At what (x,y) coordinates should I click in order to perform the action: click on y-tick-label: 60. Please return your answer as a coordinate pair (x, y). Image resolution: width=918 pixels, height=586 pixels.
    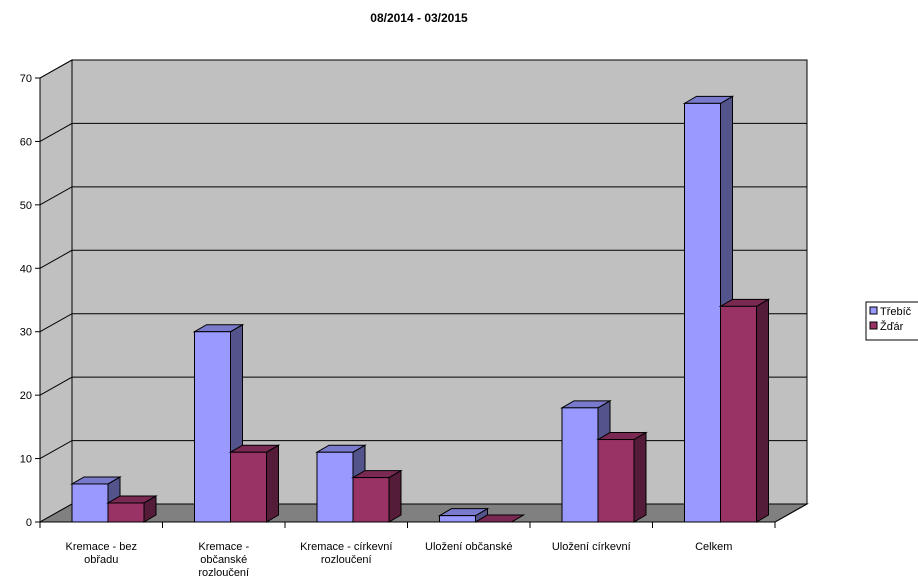
    Looking at the image, I should click on (26, 142).